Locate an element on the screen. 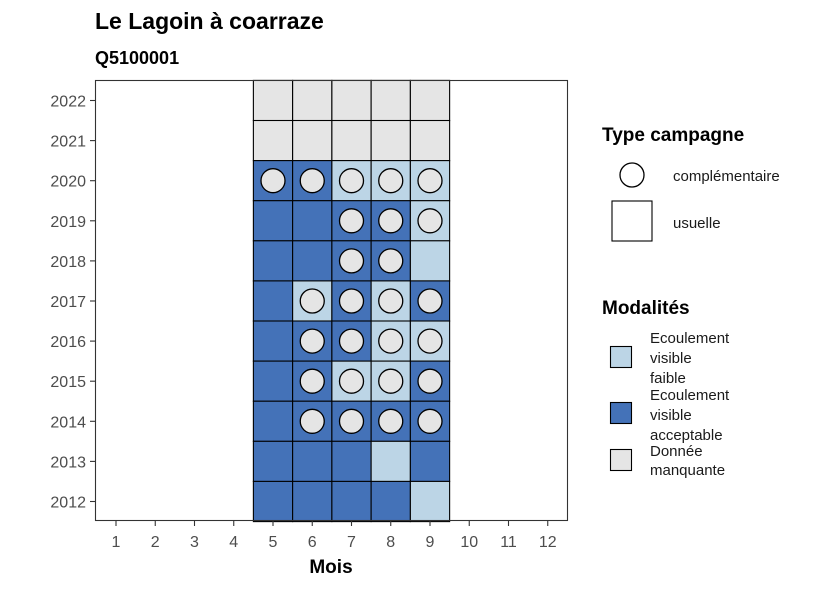  y-tick-label-2012: 2012 is located at coordinates (68, 503).